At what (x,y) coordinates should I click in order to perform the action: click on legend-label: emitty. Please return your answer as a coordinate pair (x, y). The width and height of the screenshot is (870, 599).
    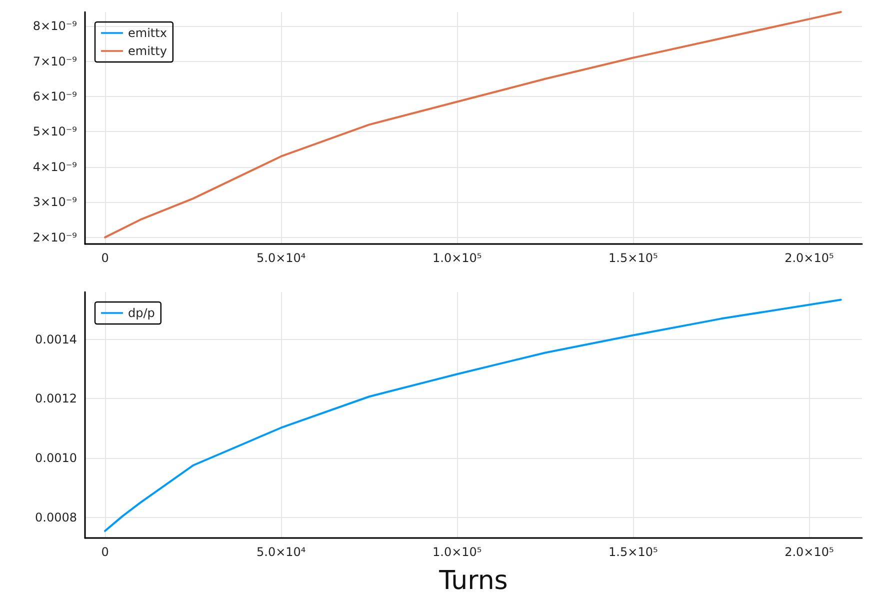
    Looking at the image, I should click on (147, 51).